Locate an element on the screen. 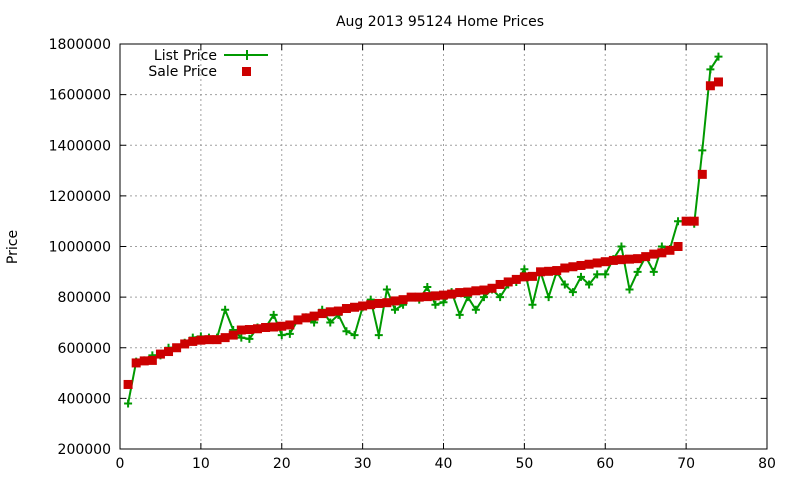 This screenshot has height=485, width=800. chart-title: Aug 2013 95124 Home Prices is located at coordinates (440, 22).